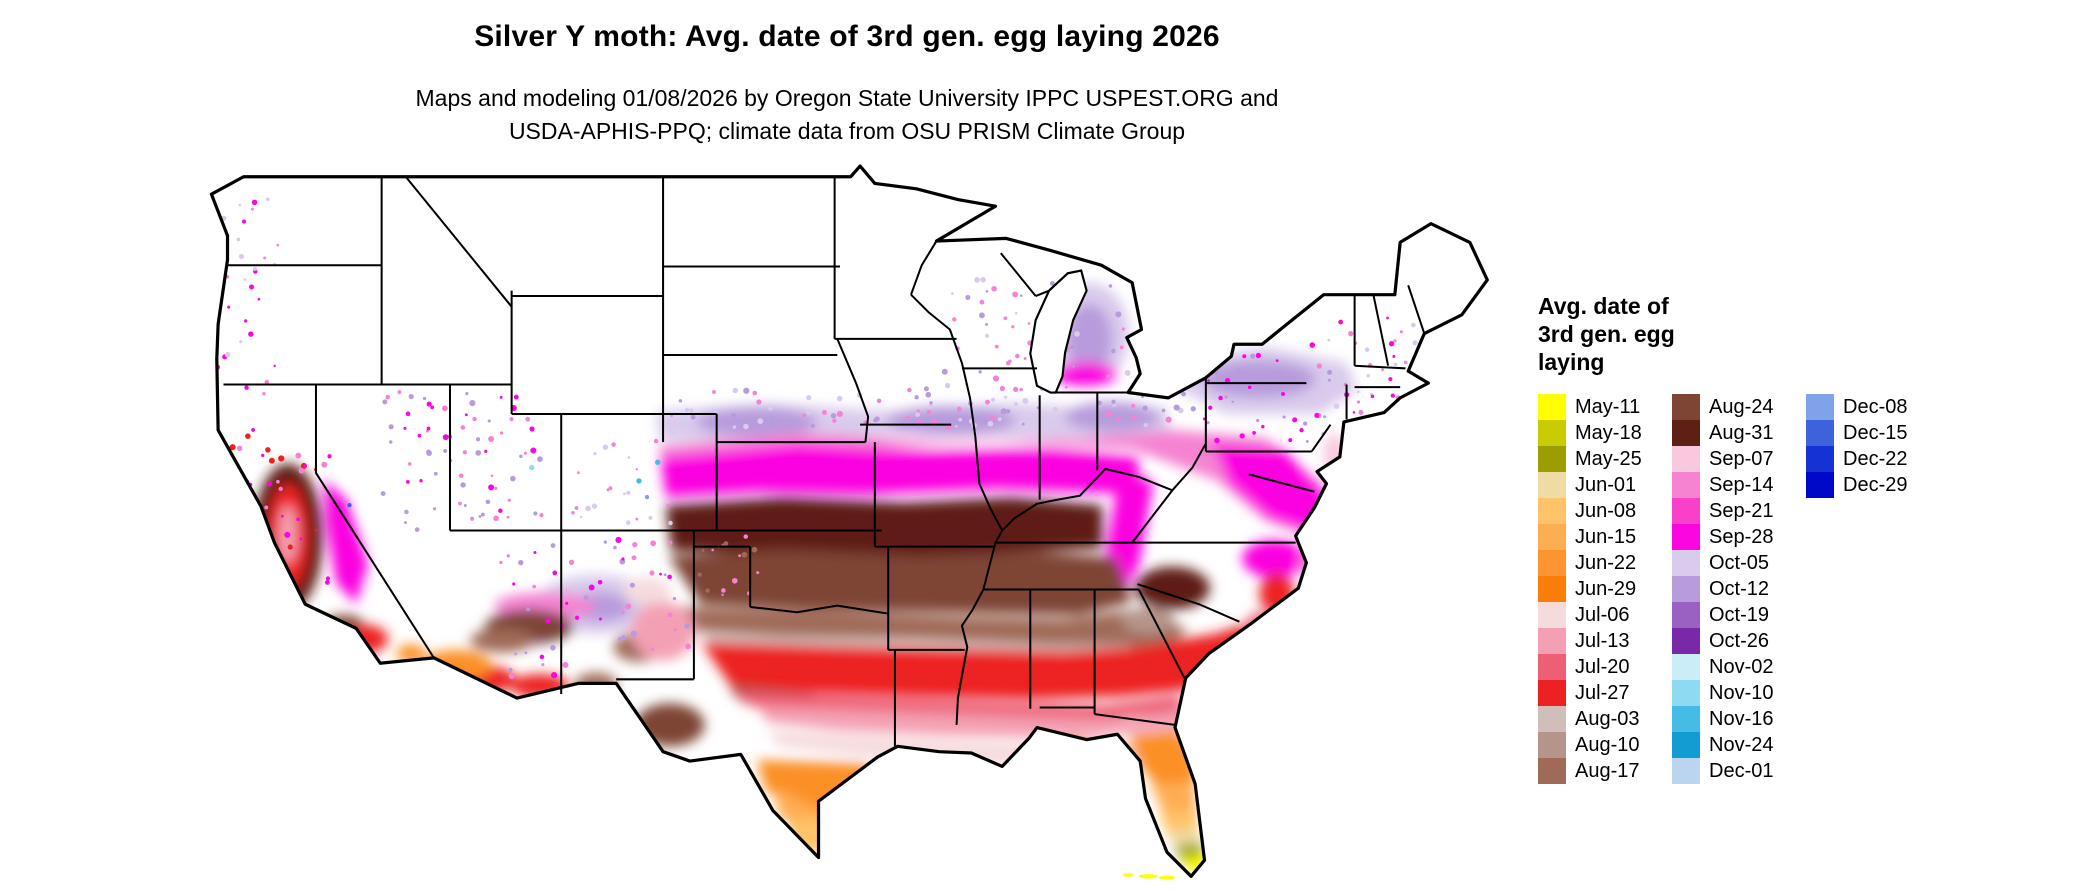 This screenshot has height=892, width=2100. Describe the element at coordinates (1741, 770) in the screenshot. I see `legend-label: Dec-01` at that location.